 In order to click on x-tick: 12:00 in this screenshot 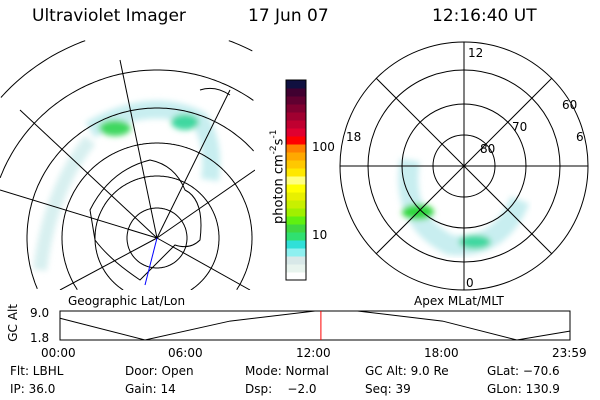, I will do `click(313, 353)`.